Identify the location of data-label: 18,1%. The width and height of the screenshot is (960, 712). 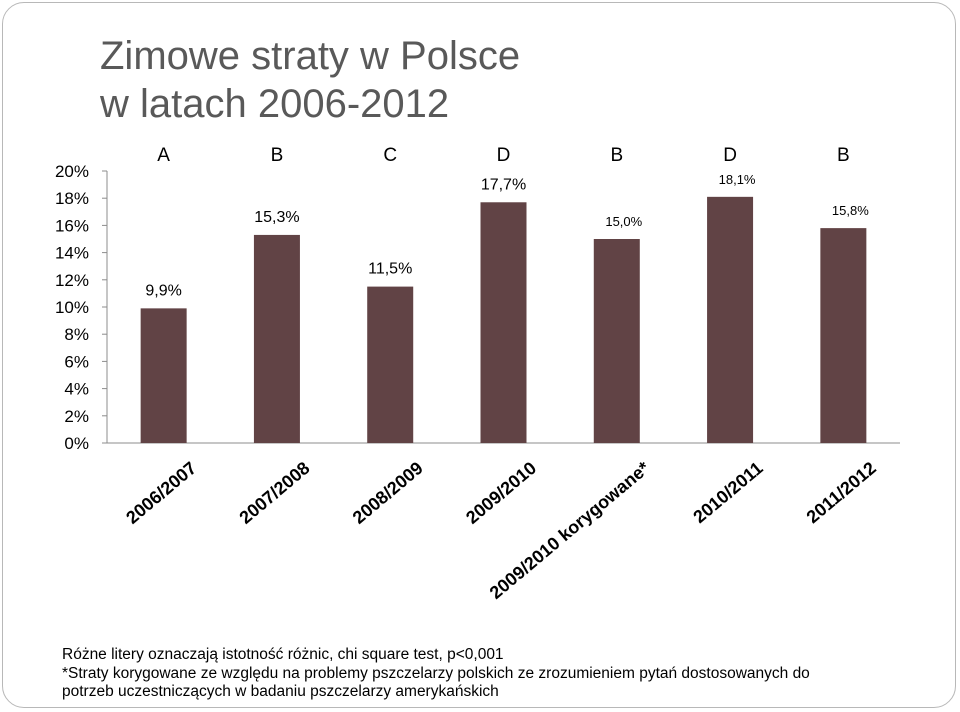
(737, 179).